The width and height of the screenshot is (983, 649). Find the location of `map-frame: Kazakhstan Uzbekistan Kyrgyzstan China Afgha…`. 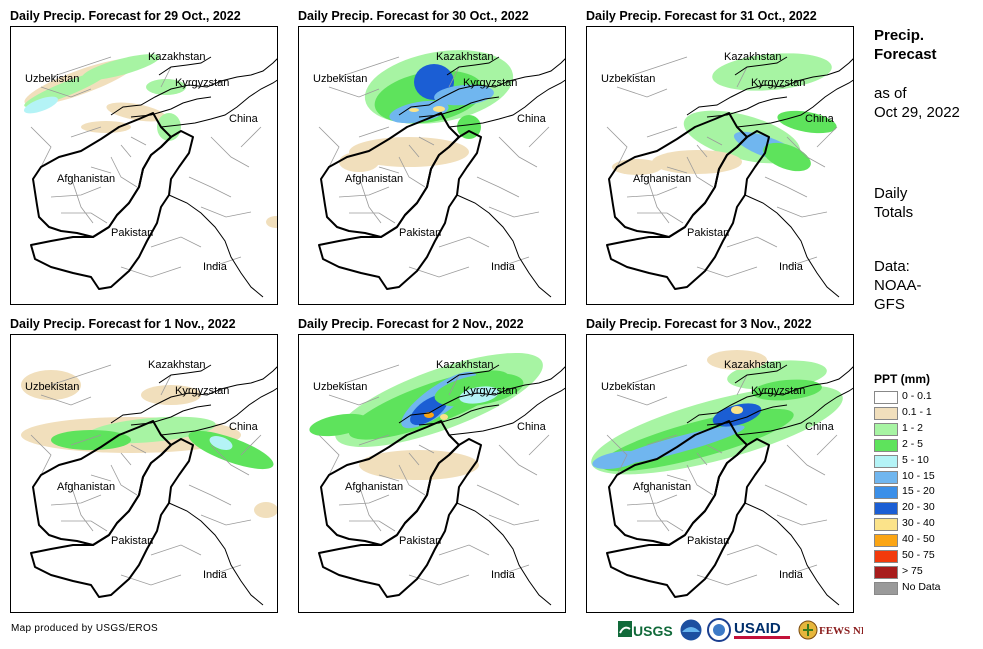

map-frame: Kazakhstan Uzbekistan Kyrgyzstan China Afgha… is located at coordinates (720, 165).